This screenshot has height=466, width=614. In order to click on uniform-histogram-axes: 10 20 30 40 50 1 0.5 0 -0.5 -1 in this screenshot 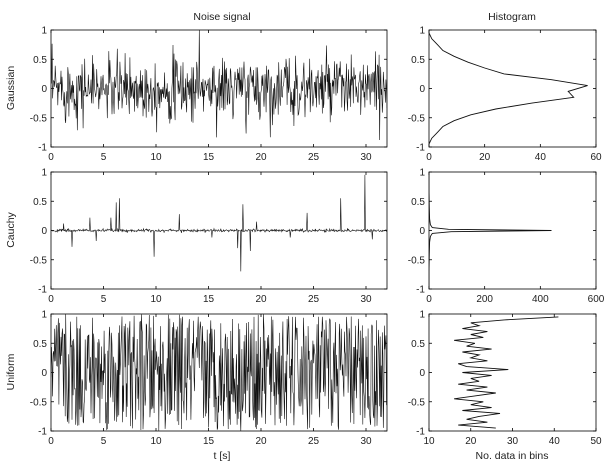, I will do `click(505, 379)`.